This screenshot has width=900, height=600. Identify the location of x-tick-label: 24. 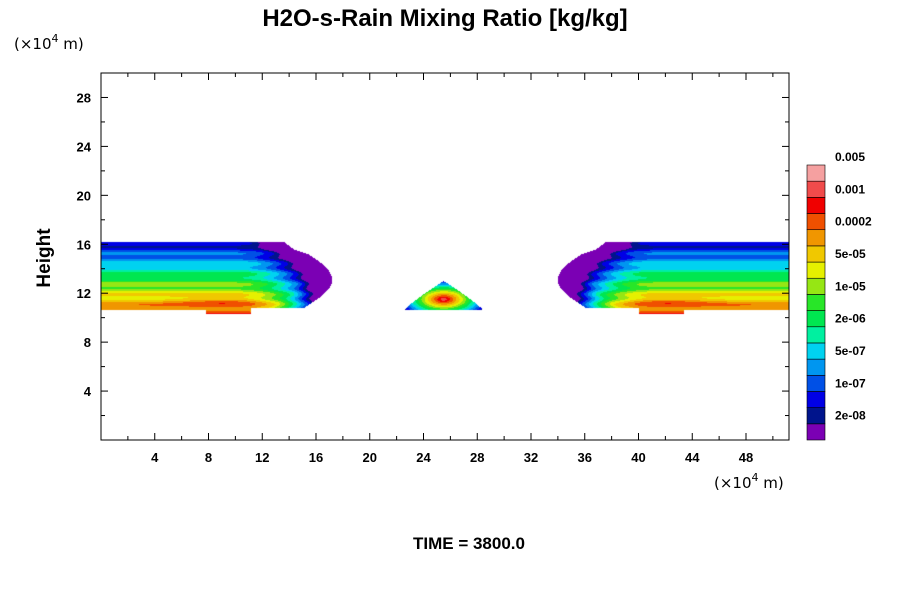
(423, 457).